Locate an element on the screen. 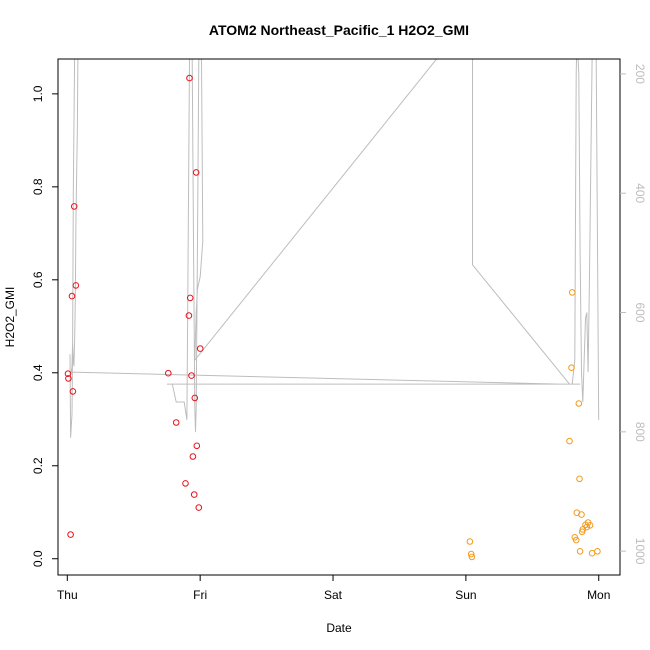 Image resolution: width=650 pixels, height=650 pixels. chart-title: ATOM2 Northeast_Pacific_1 H2O2_GMI is located at coordinates (339, 30).